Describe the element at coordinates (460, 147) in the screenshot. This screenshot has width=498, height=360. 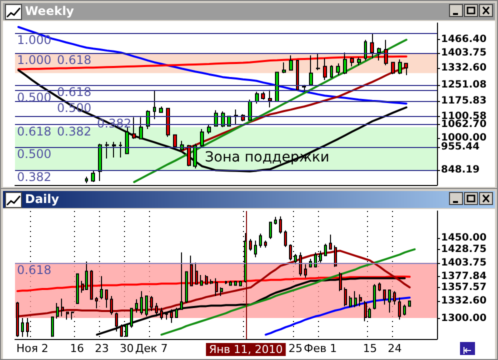
I see `y-tick-label: 955.44` at that location.